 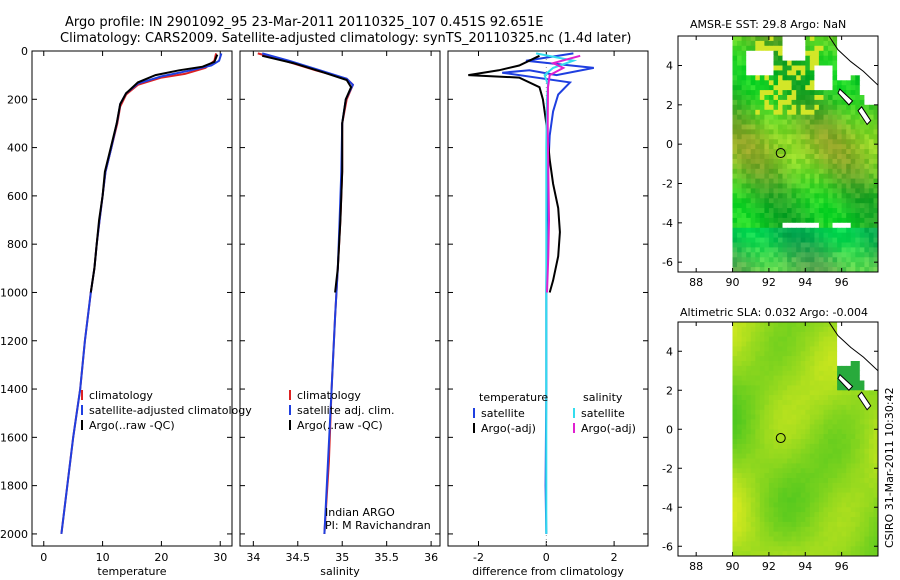 What do you see at coordinates (17, 99) in the screenshot?
I see `y-tick-label: 200` at bounding box center [17, 99].